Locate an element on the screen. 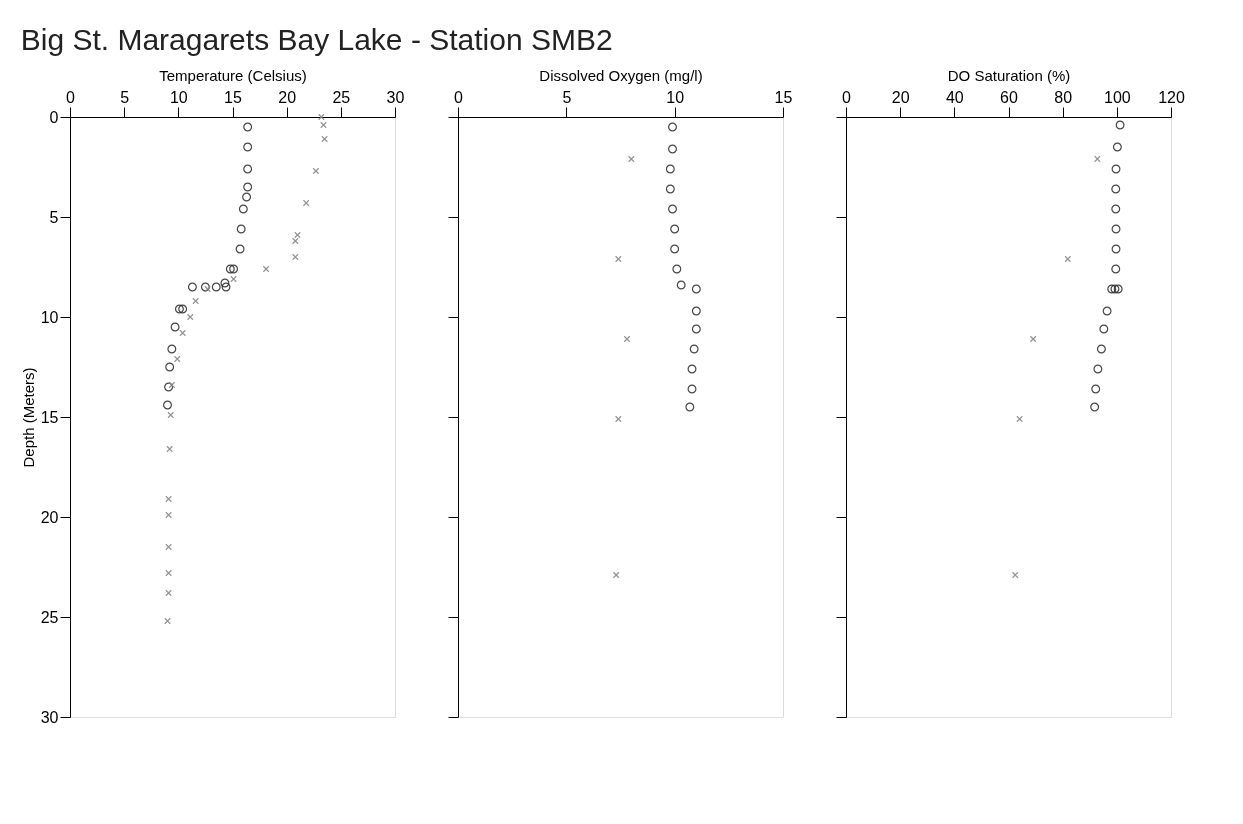  x-axis-title: Temperature (Celsius) is located at coordinates (233, 75).